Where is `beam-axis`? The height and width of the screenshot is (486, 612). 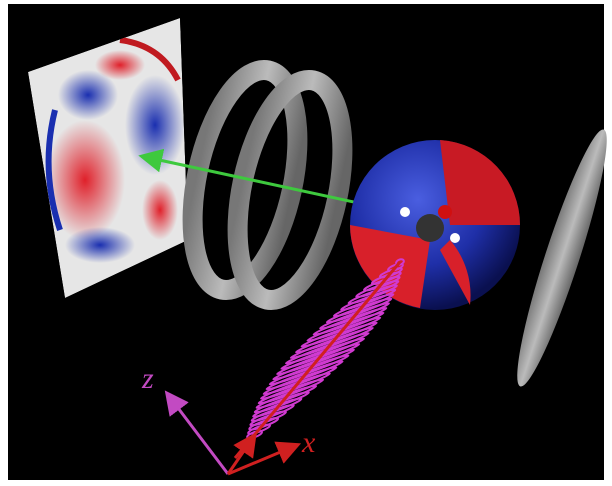 beam-axis is located at coordinates (317, 360).